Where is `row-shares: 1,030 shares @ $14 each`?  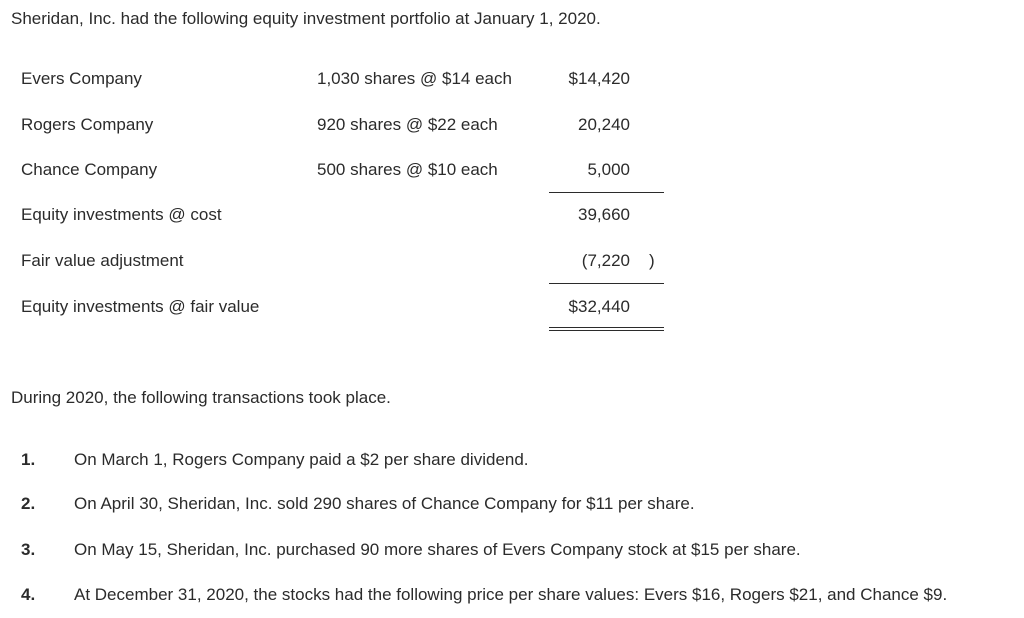
row-shares: 1,030 shares @ $14 each is located at coordinates (414, 78).